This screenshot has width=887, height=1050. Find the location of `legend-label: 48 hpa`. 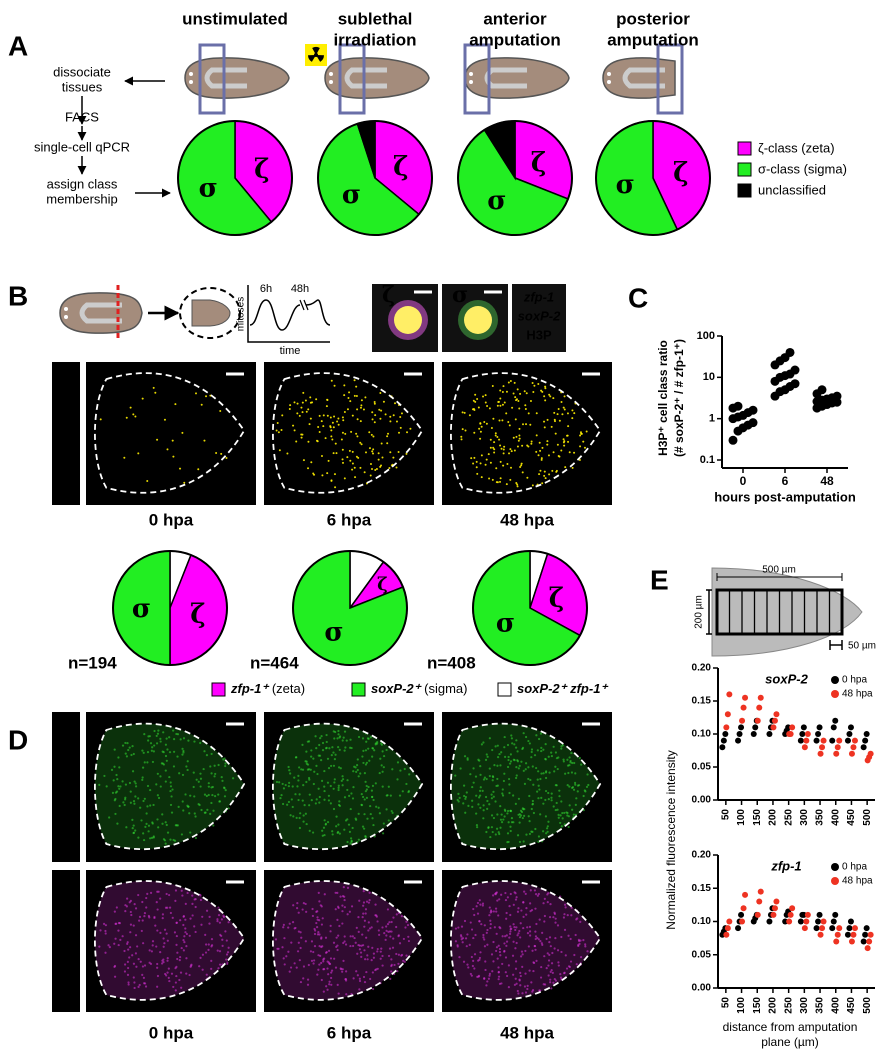

legend-label: 48 hpa is located at coordinates (857, 694).